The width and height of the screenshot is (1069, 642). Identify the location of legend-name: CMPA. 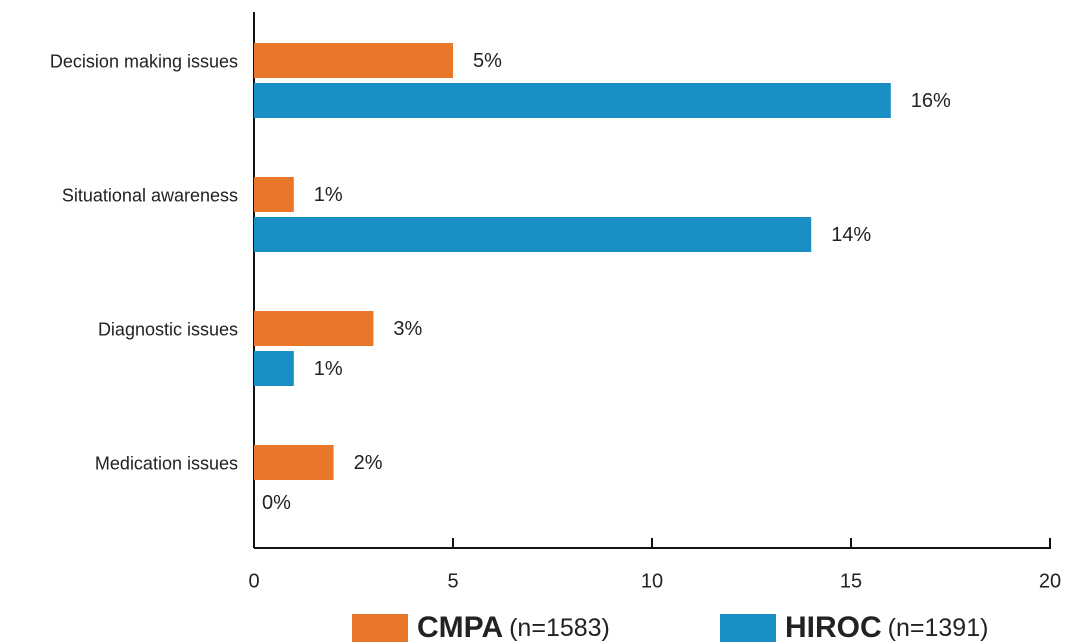
(460, 626).